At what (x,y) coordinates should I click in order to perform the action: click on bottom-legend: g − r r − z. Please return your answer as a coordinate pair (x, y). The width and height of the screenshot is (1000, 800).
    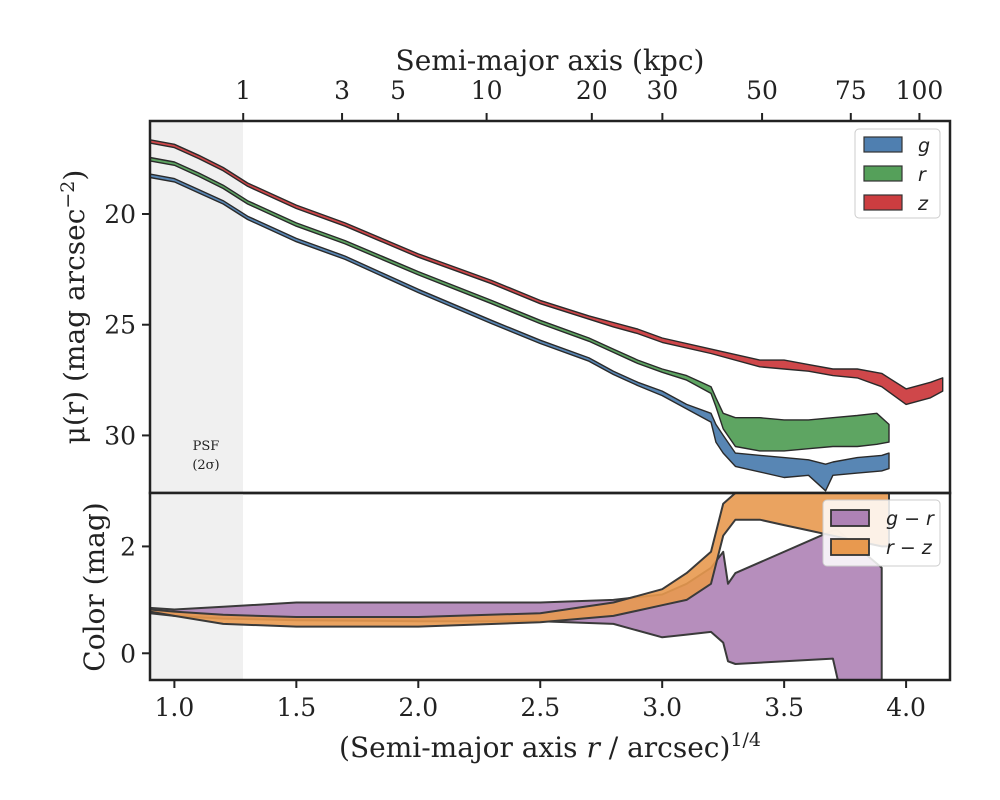
    Looking at the image, I should click on (881, 533).